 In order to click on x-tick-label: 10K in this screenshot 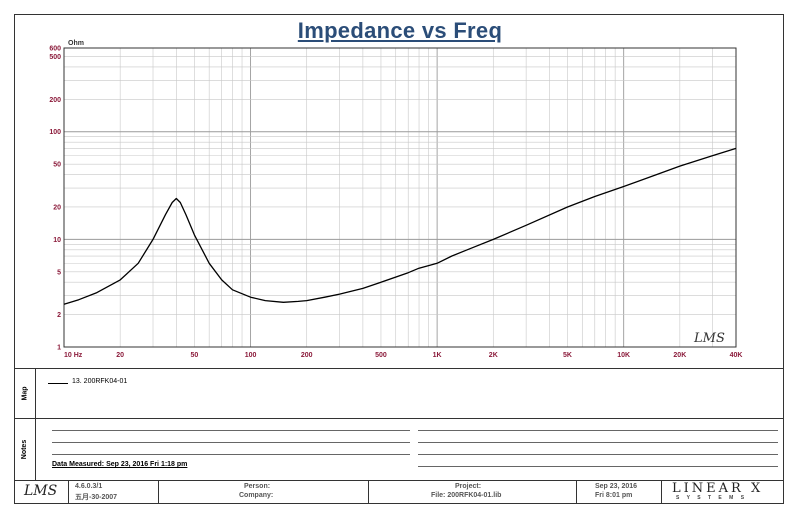, I will do `click(623, 355)`.